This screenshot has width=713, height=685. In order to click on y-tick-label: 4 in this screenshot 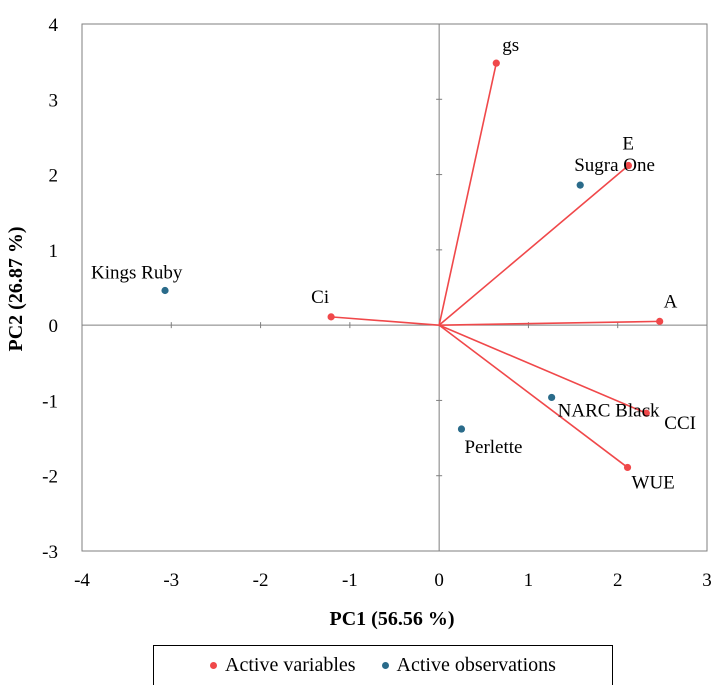, I will do `click(54, 25)`.